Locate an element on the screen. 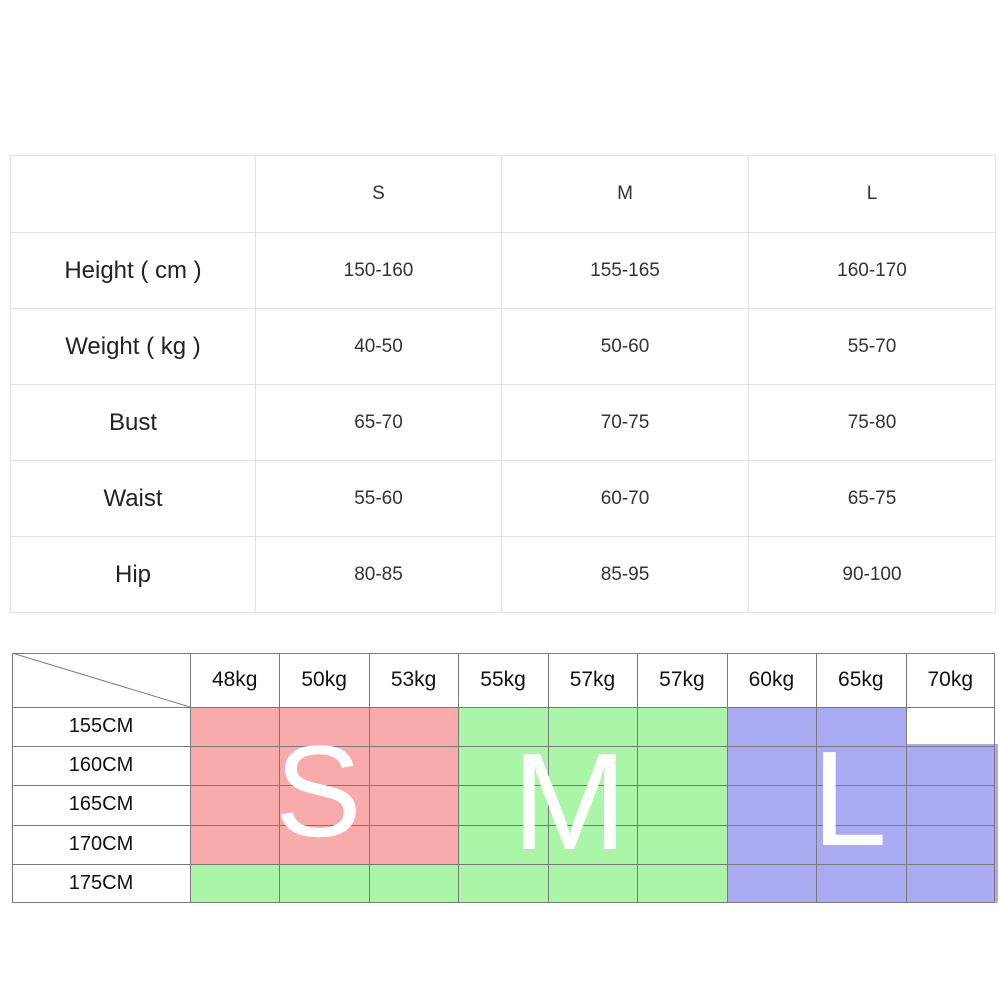  weight-header-cell: 65kg is located at coordinates (861, 679).